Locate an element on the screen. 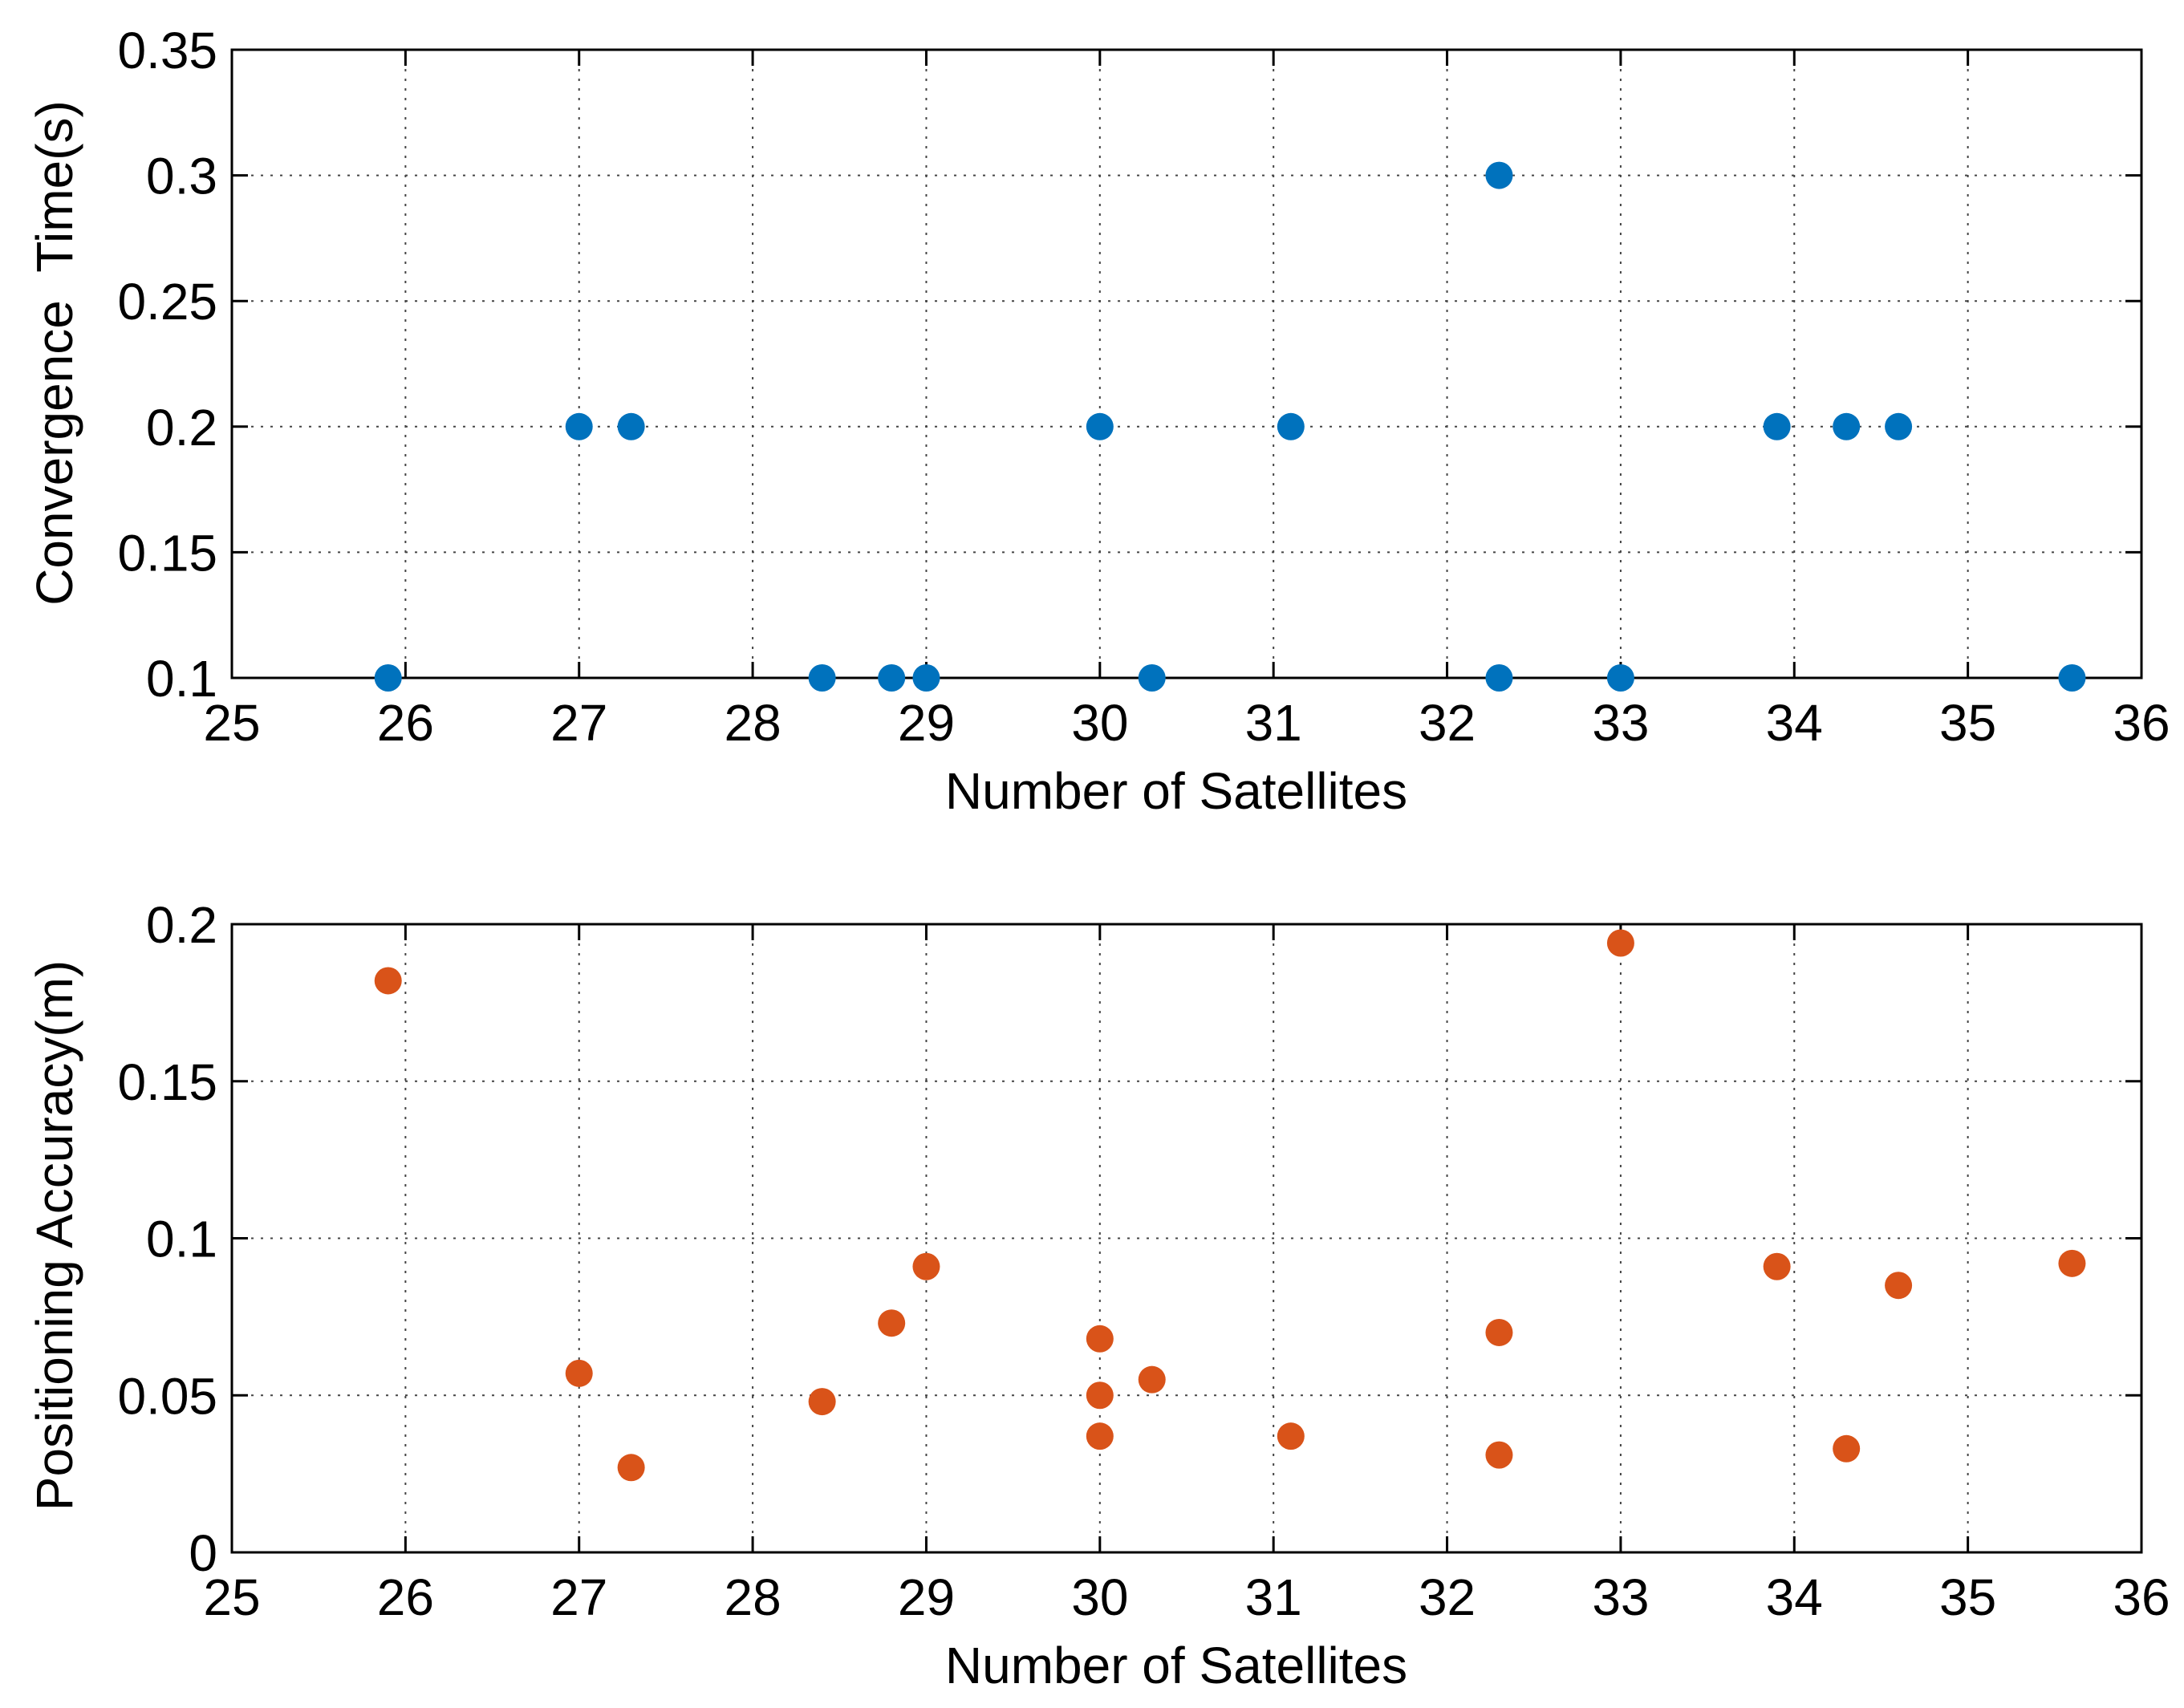 The height and width of the screenshot is (1708, 2184). x-axis-label-bottom: Number of Satellites is located at coordinates (1176, 1666).